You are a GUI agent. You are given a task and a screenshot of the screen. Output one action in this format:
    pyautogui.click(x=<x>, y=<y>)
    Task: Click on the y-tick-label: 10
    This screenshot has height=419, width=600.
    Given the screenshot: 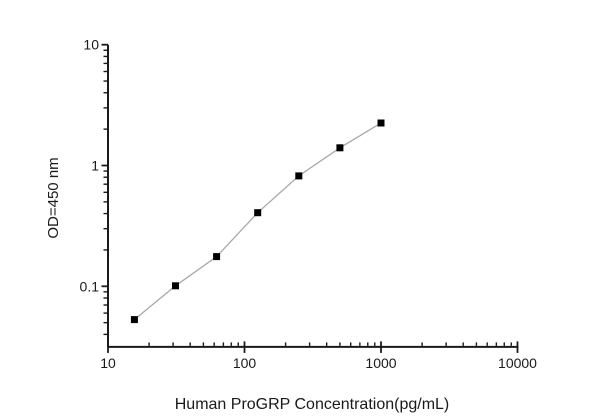 What is the action you would take?
    pyautogui.click(x=91, y=45)
    